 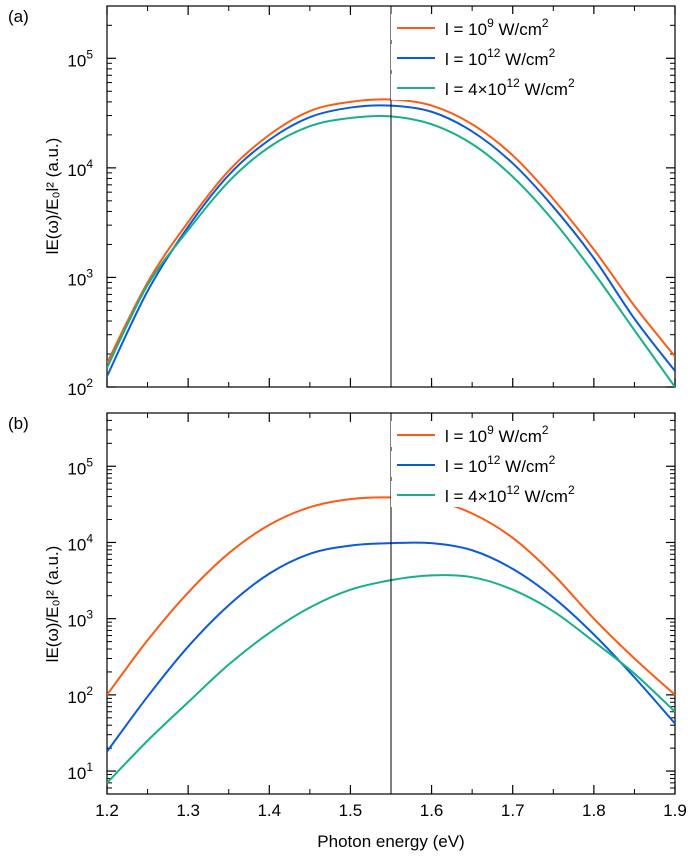 What do you see at coordinates (675, 810) in the screenshot?
I see `x-tick-label: 1.9` at bounding box center [675, 810].